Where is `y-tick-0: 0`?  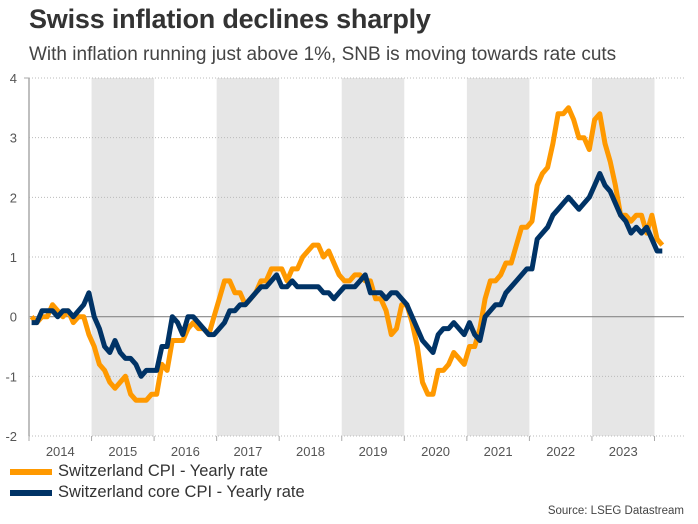 y-tick-0: 0 is located at coordinates (13, 317).